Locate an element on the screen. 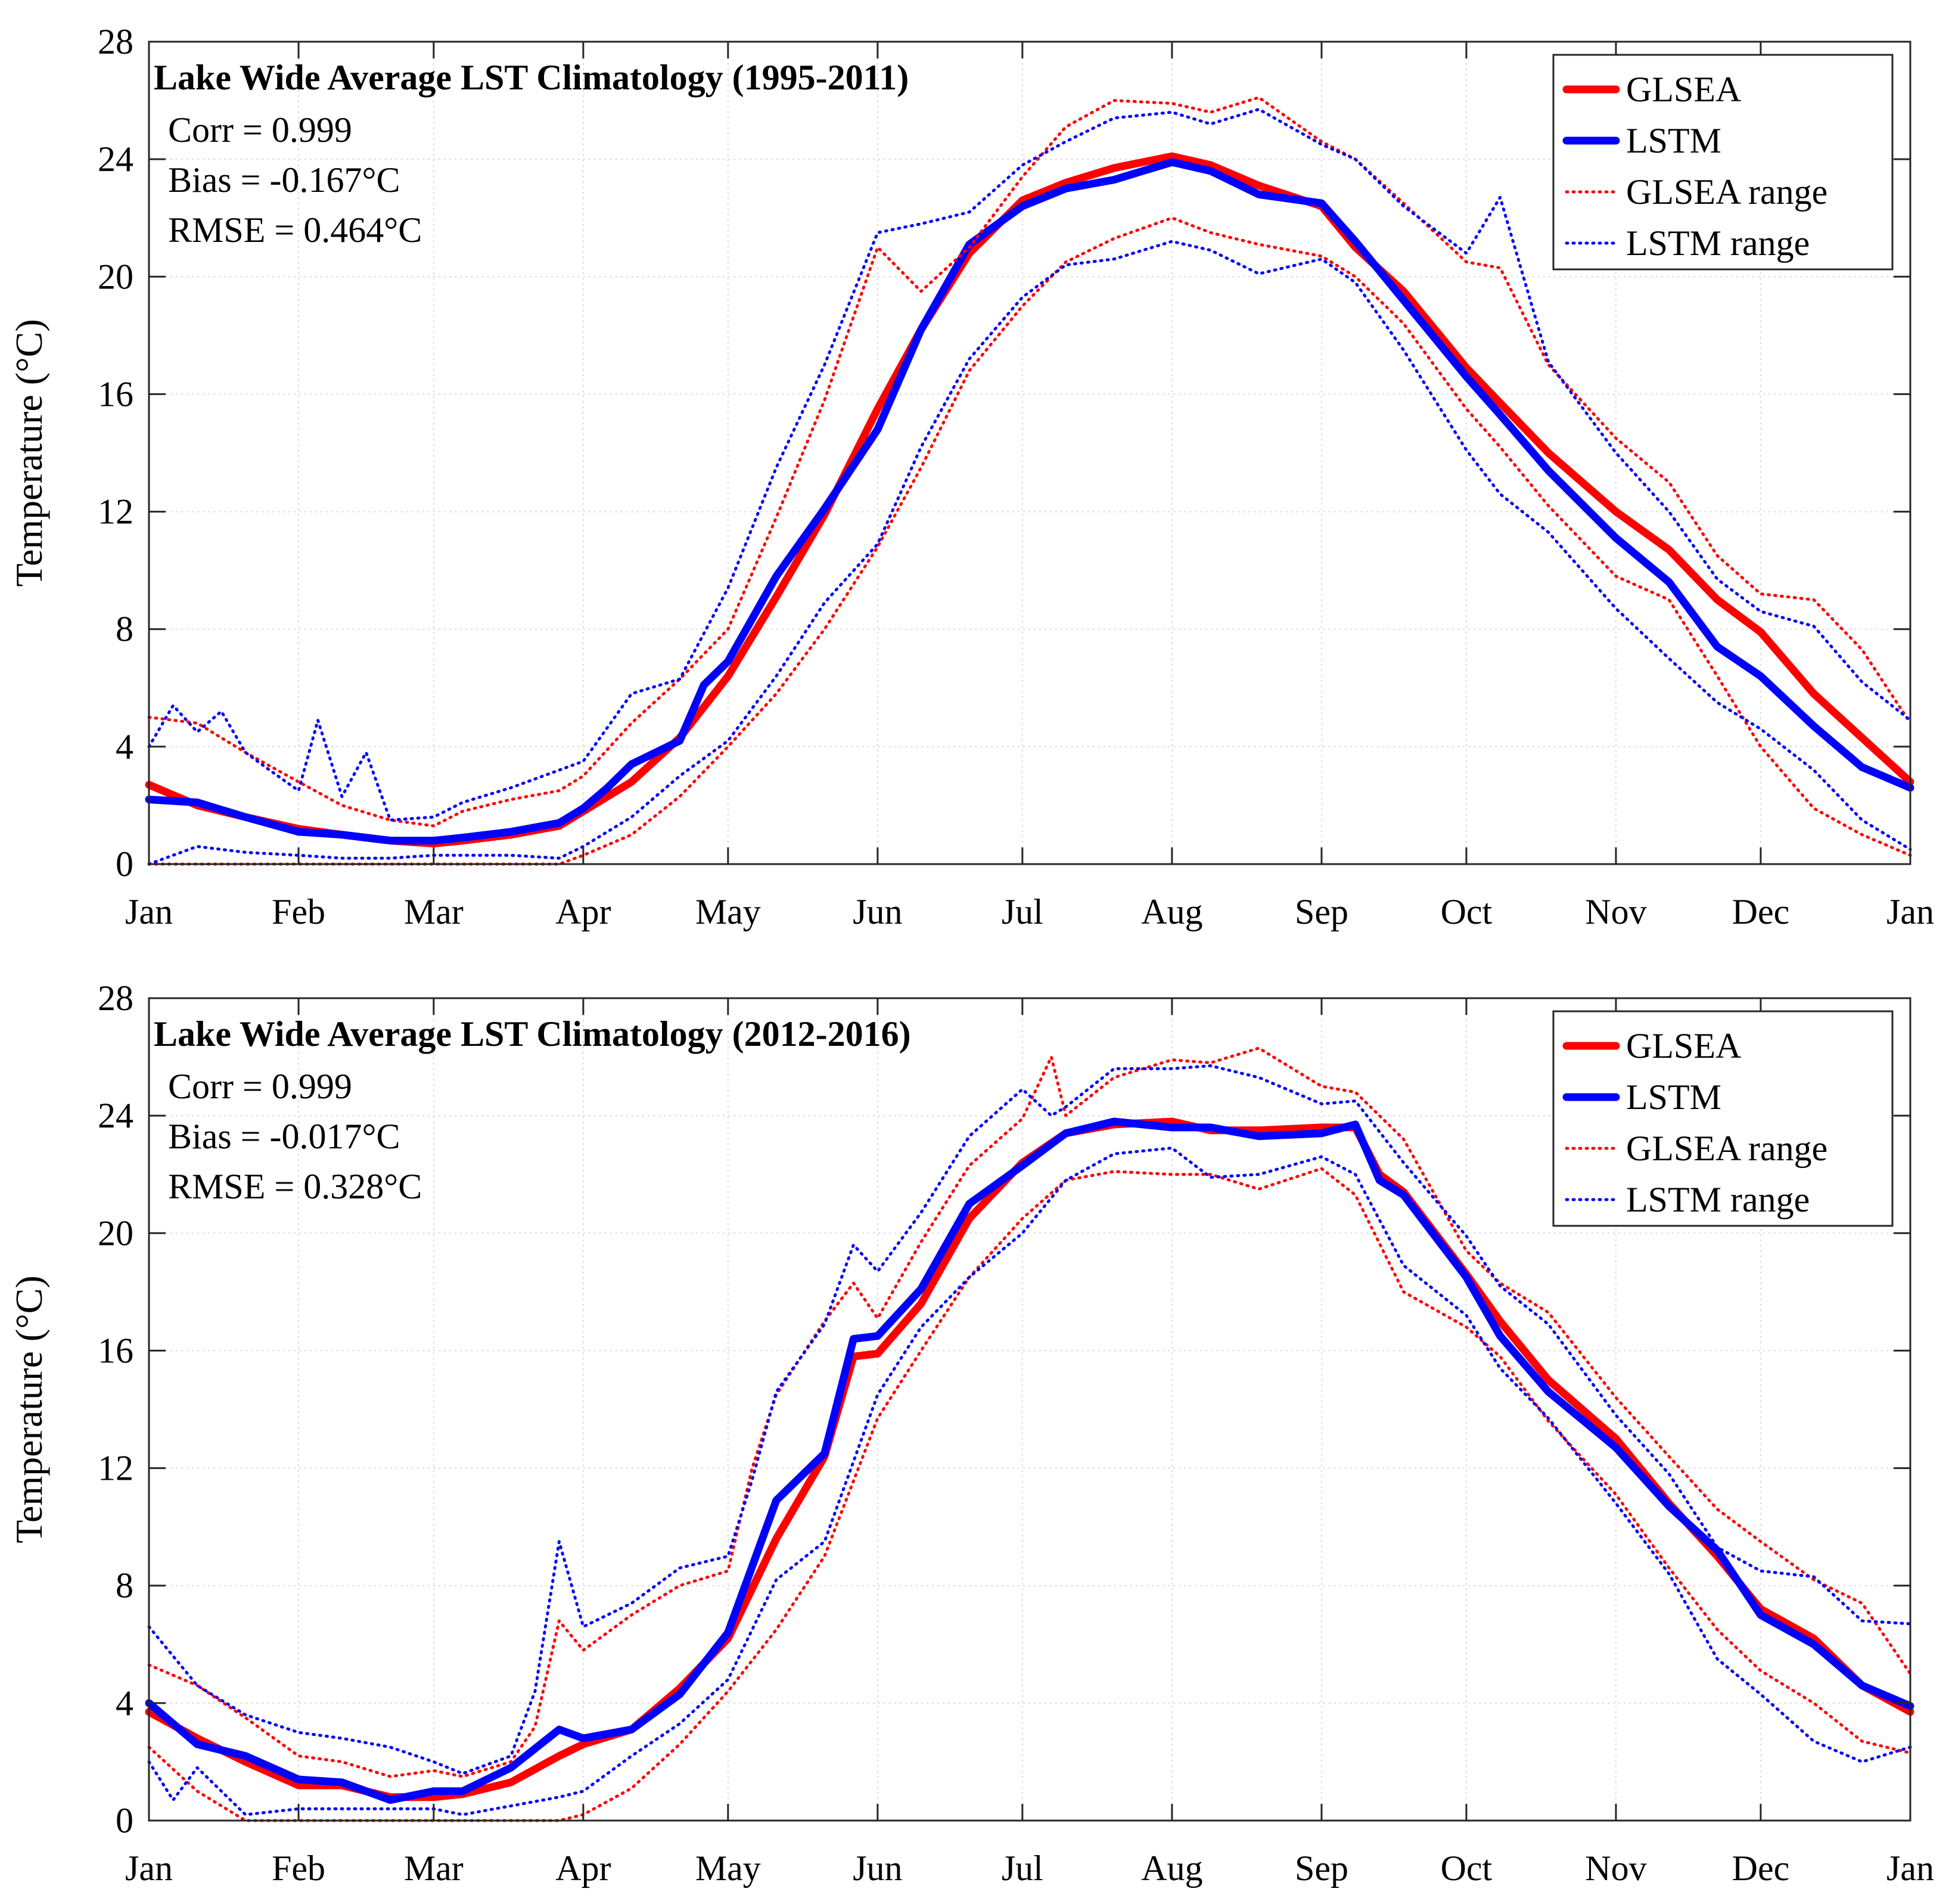 Image resolution: width=1952 pixels, height=1904 pixels. stat-line: RMSE = 0.464°C is located at coordinates (295, 230).